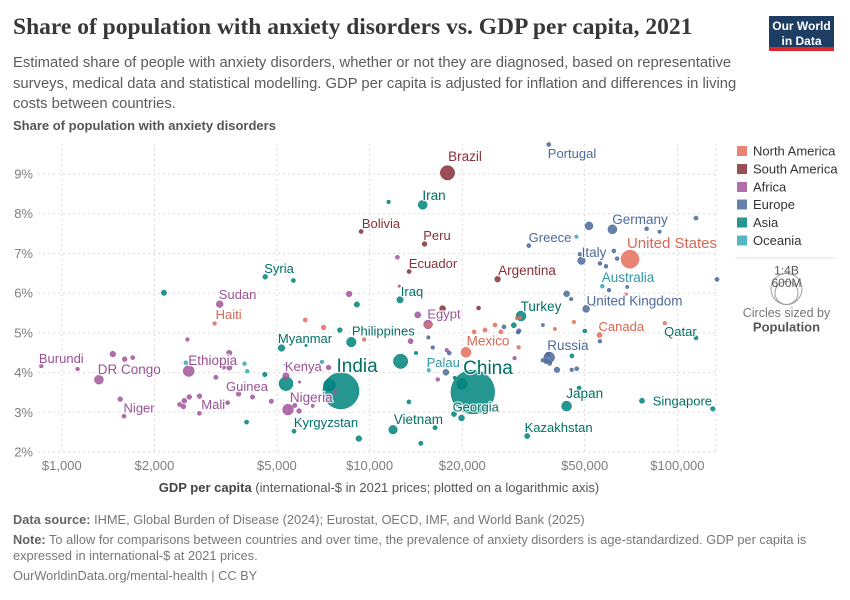  What do you see at coordinates (213, 404) in the screenshot?
I see `svg-text: Mali` at bounding box center [213, 404].